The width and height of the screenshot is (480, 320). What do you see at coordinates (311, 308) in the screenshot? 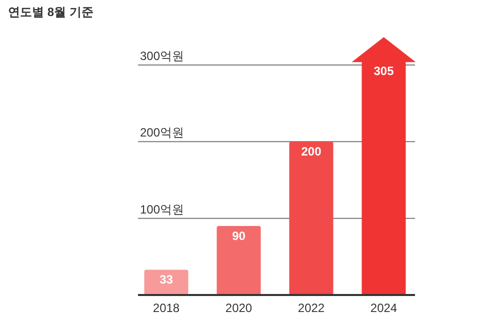
I see `x-tick-label: 2022` at bounding box center [311, 308].